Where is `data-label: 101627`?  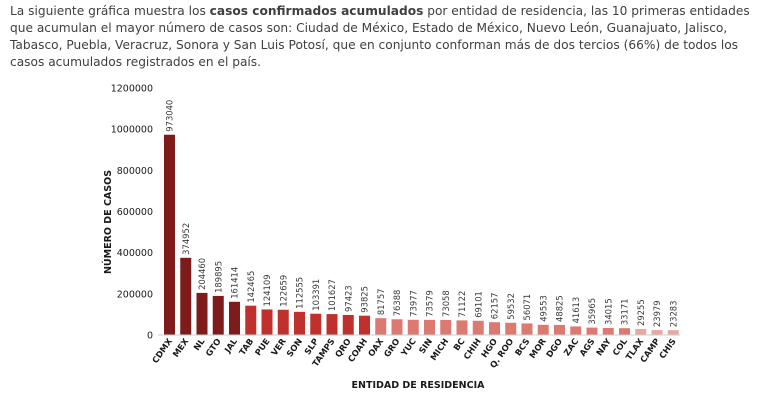
data-label: 101627 is located at coordinates (332, 295).